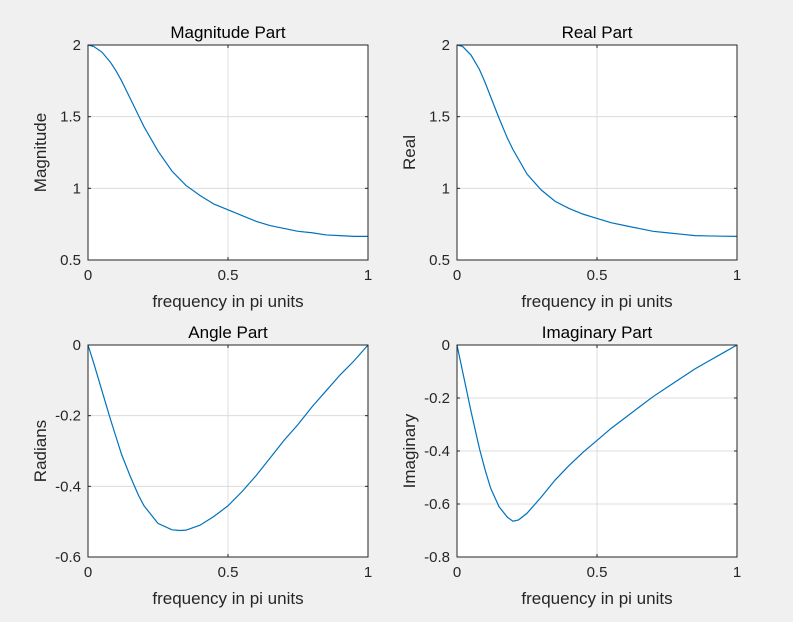  What do you see at coordinates (228, 32) in the screenshot?
I see `chart-title: Magnitude Part` at bounding box center [228, 32].